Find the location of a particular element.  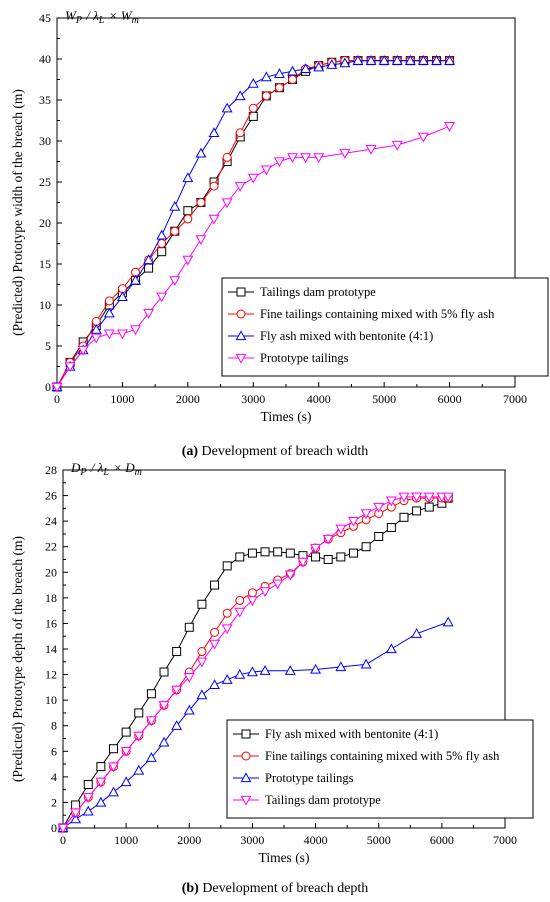

y-tick-label: 12 is located at coordinates (51, 675).